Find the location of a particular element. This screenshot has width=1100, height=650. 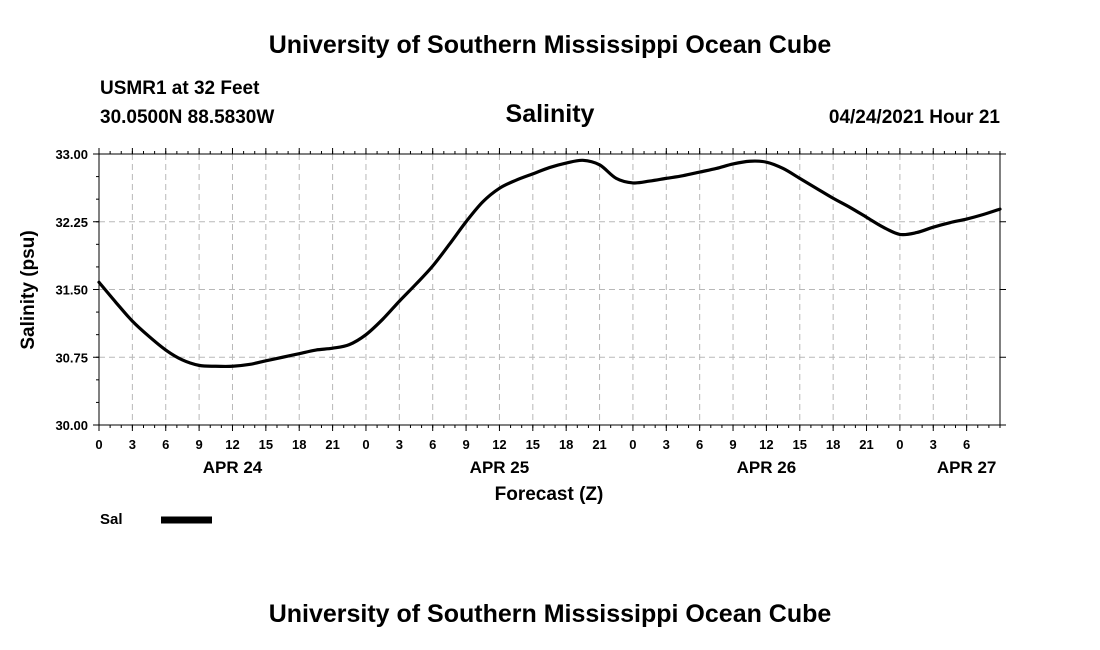

legend-label: Sal is located at coordinates (111, 519).